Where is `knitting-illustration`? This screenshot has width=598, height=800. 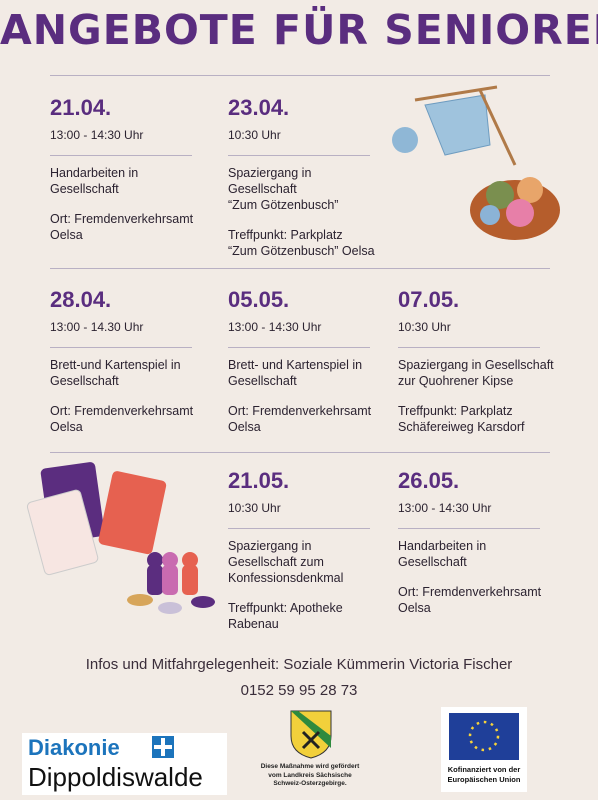
knitting-illustration is located at coordinates (476, 162).